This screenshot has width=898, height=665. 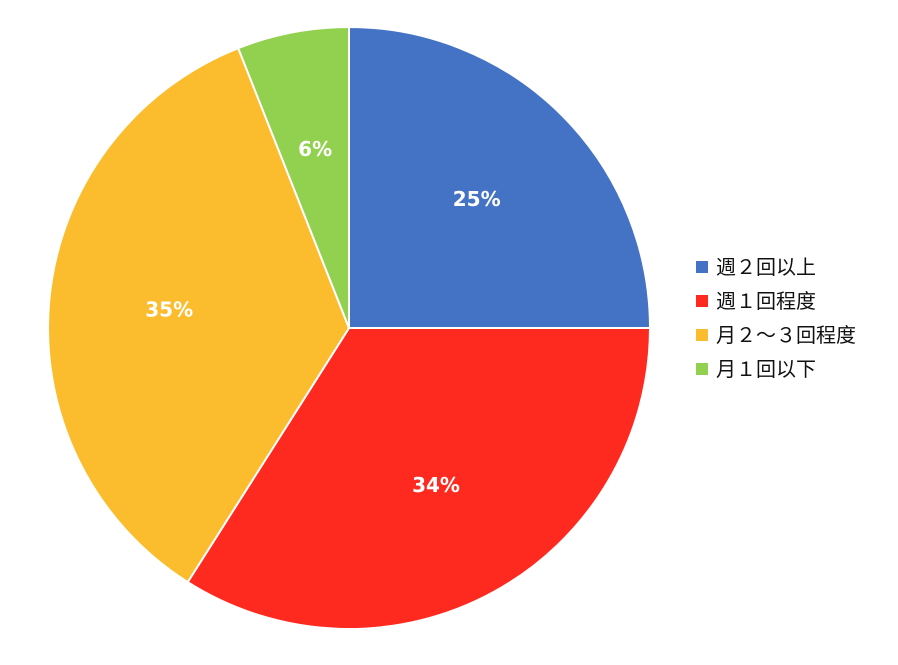 I want to click on legend-swatch-monthly-2to3, so click(x=702, y=335).